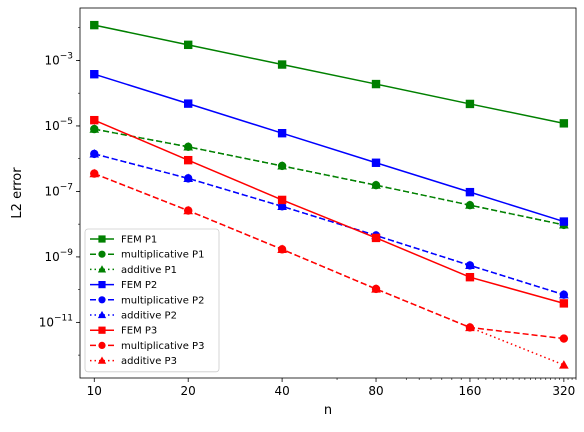  Describe the element at coordinates (328, 410) in the screenshot. I see `x-axis-label: n` at that location.